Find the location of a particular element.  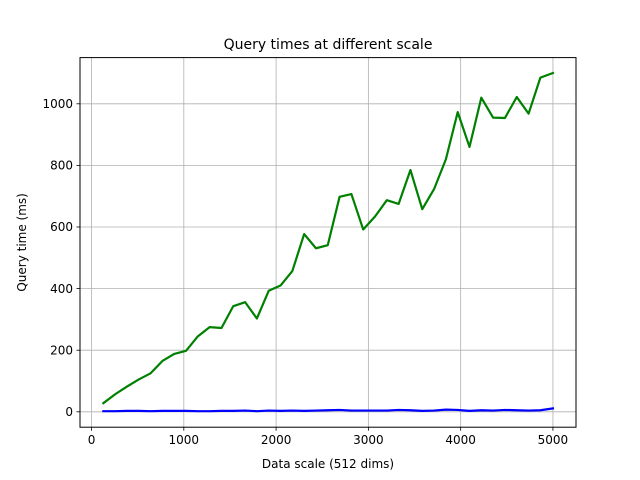

x-tick-label: 3000 is located at coordinates (368, 440).